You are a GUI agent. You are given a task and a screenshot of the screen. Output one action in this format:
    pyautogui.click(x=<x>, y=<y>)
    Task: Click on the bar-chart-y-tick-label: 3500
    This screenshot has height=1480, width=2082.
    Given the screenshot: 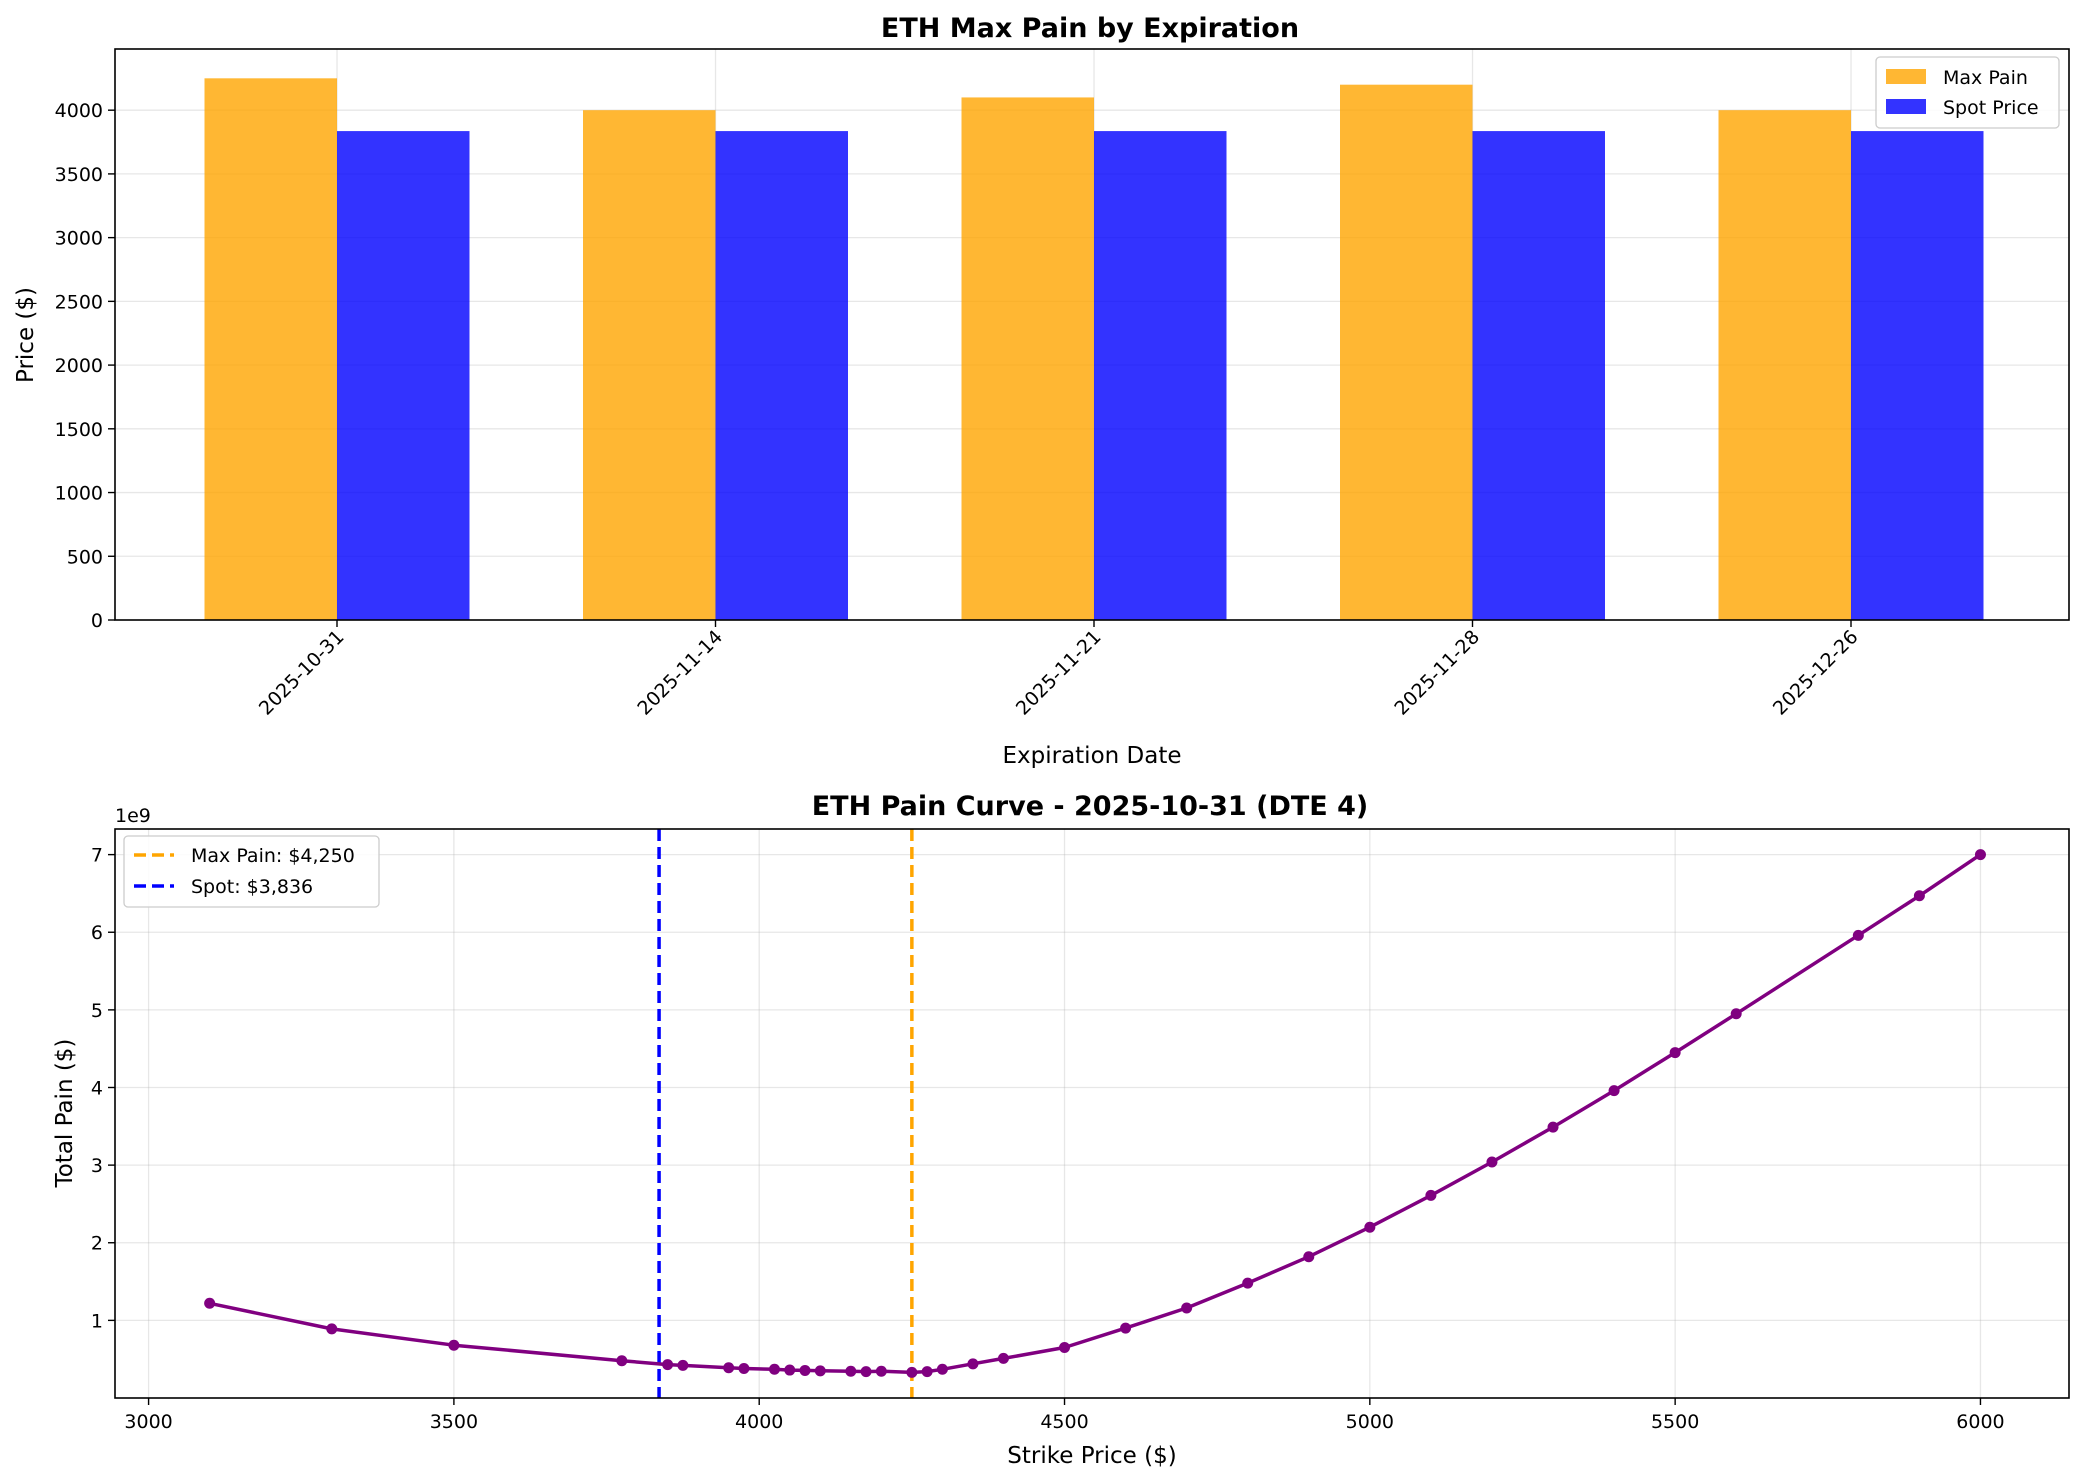 What is the action you would take?
    pyautogui.click(x=79, y=175)
    